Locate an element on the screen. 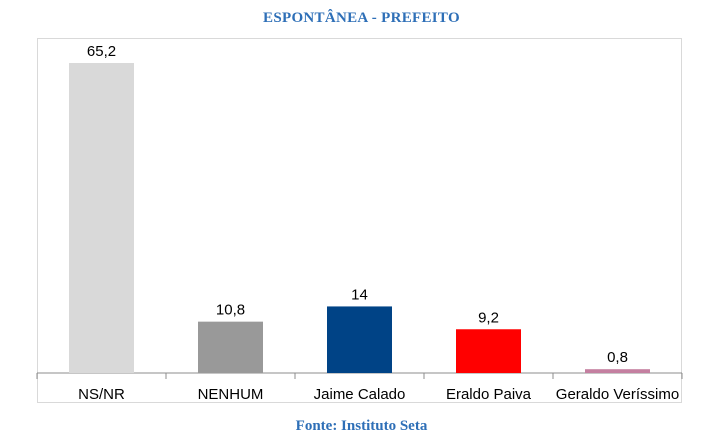 Image resolution: width=723 pixels, height=445 pixels. category-label: Jaime Calado is located at coordinates (360, 394).